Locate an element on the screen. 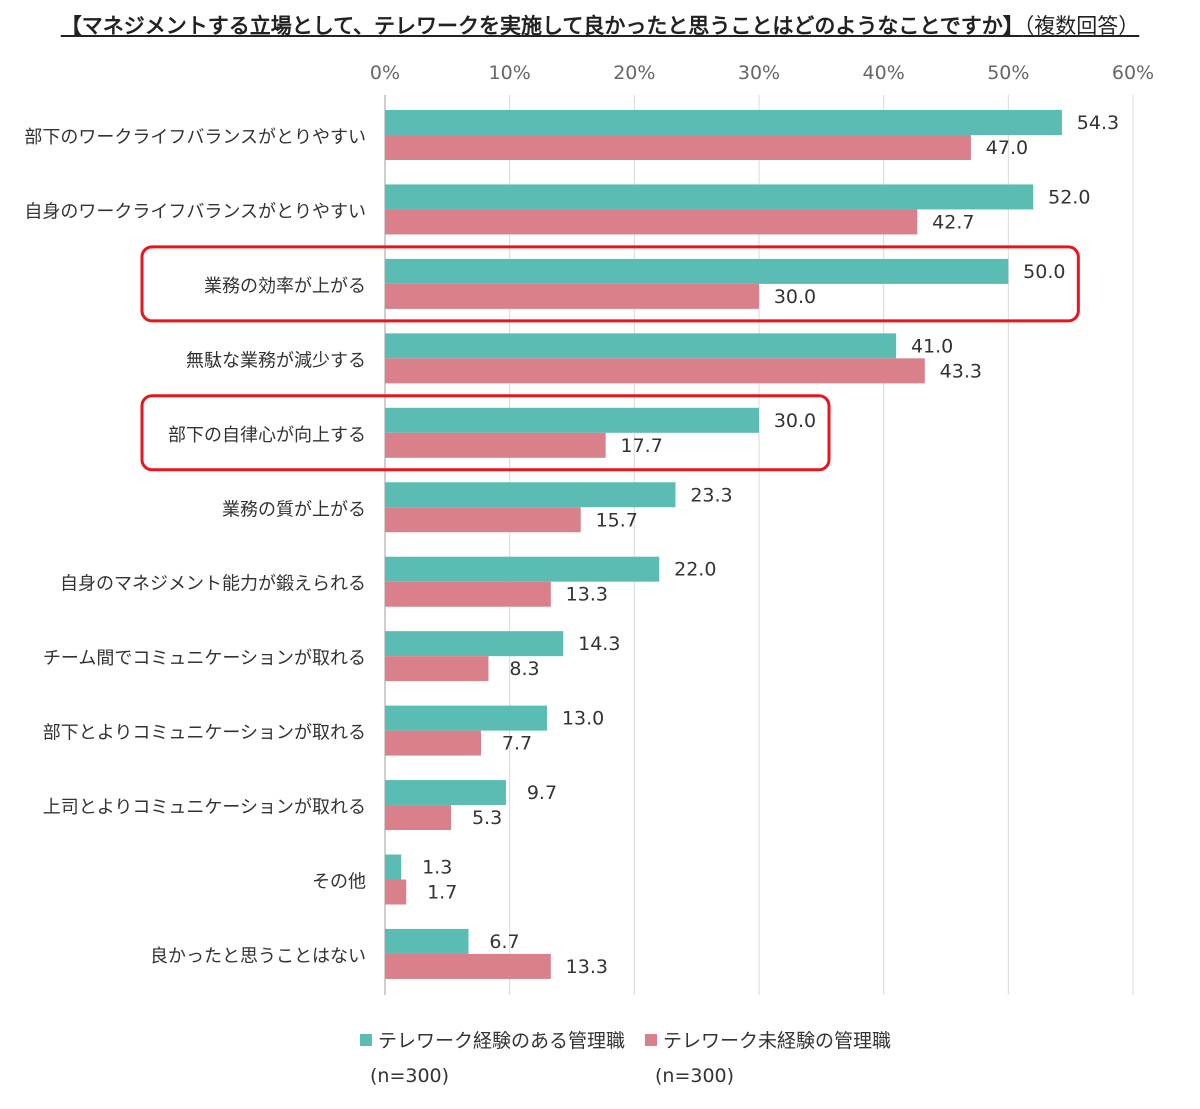 The height and width of the screenshot is (1109, 1200). category-label: 自身のマネジメント能力が鍛えられる is located at coordinates (213, 584).